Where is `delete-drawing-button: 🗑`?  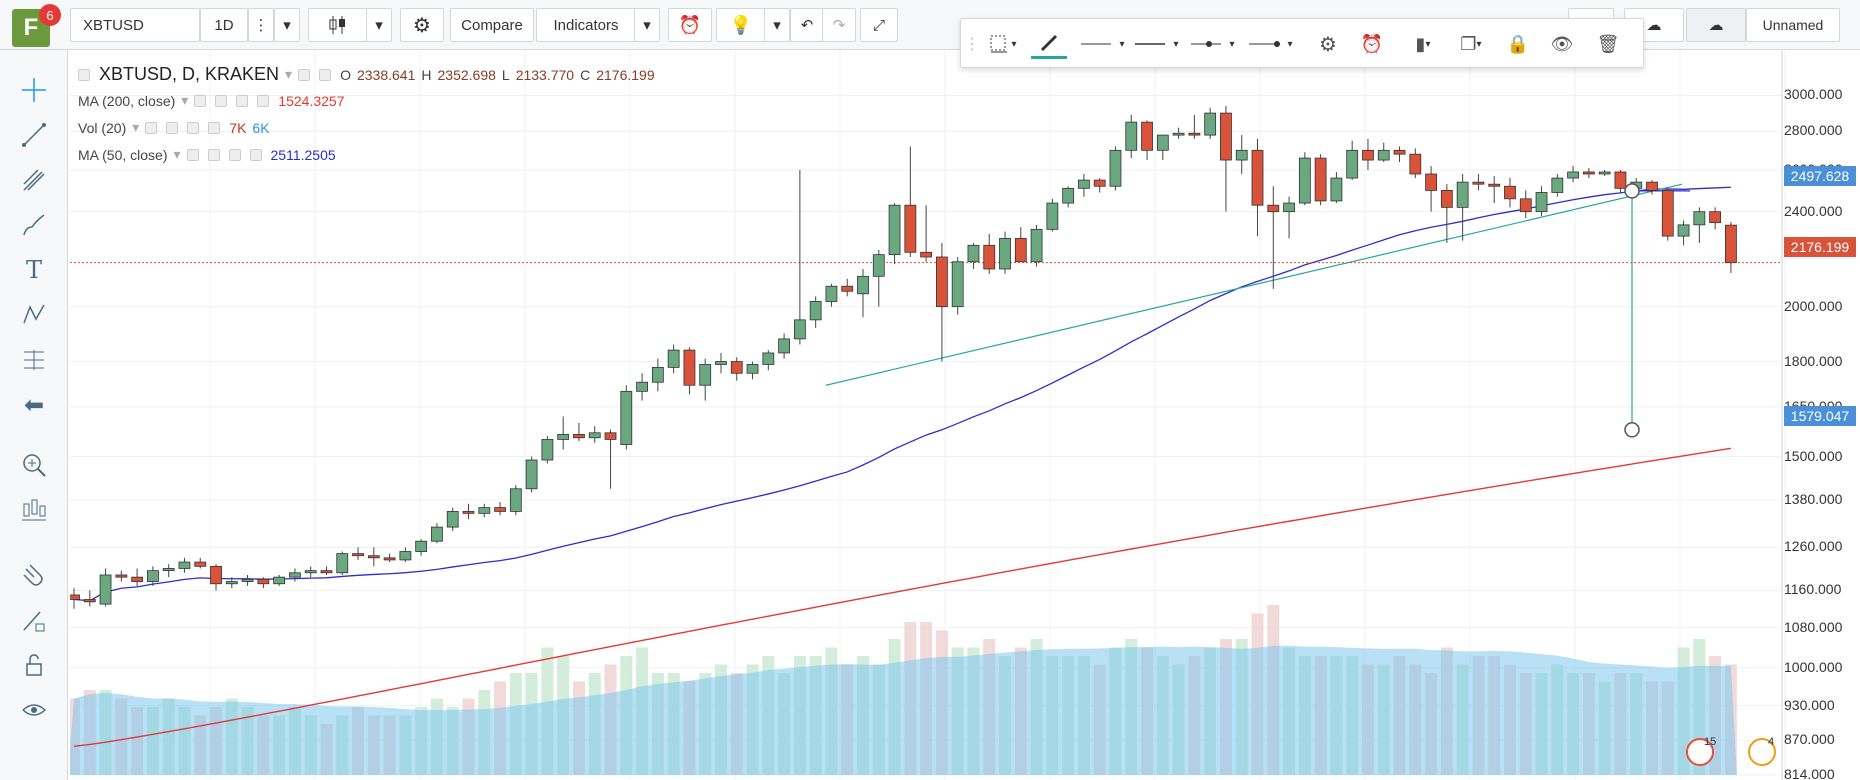 delete-drawing-button: 🗑 is located at coordinates (1608, 44).